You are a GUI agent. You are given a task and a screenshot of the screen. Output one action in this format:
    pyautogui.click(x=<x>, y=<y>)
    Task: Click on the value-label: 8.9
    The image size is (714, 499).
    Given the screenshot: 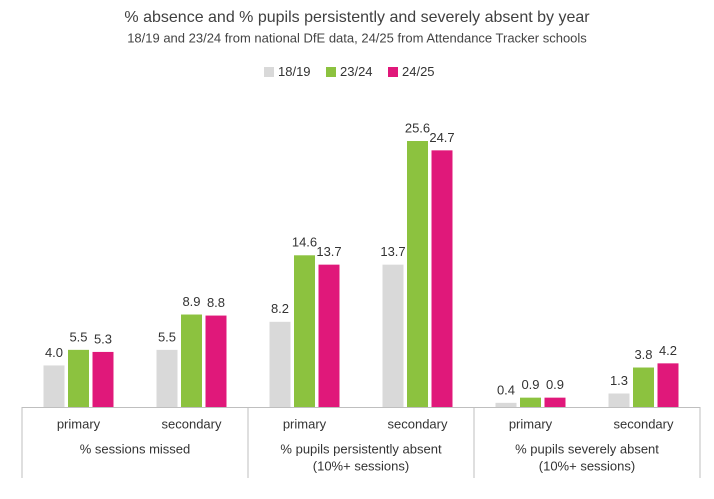 What is the action you would take?
    pyautogui.click(x=191, y=301)
    